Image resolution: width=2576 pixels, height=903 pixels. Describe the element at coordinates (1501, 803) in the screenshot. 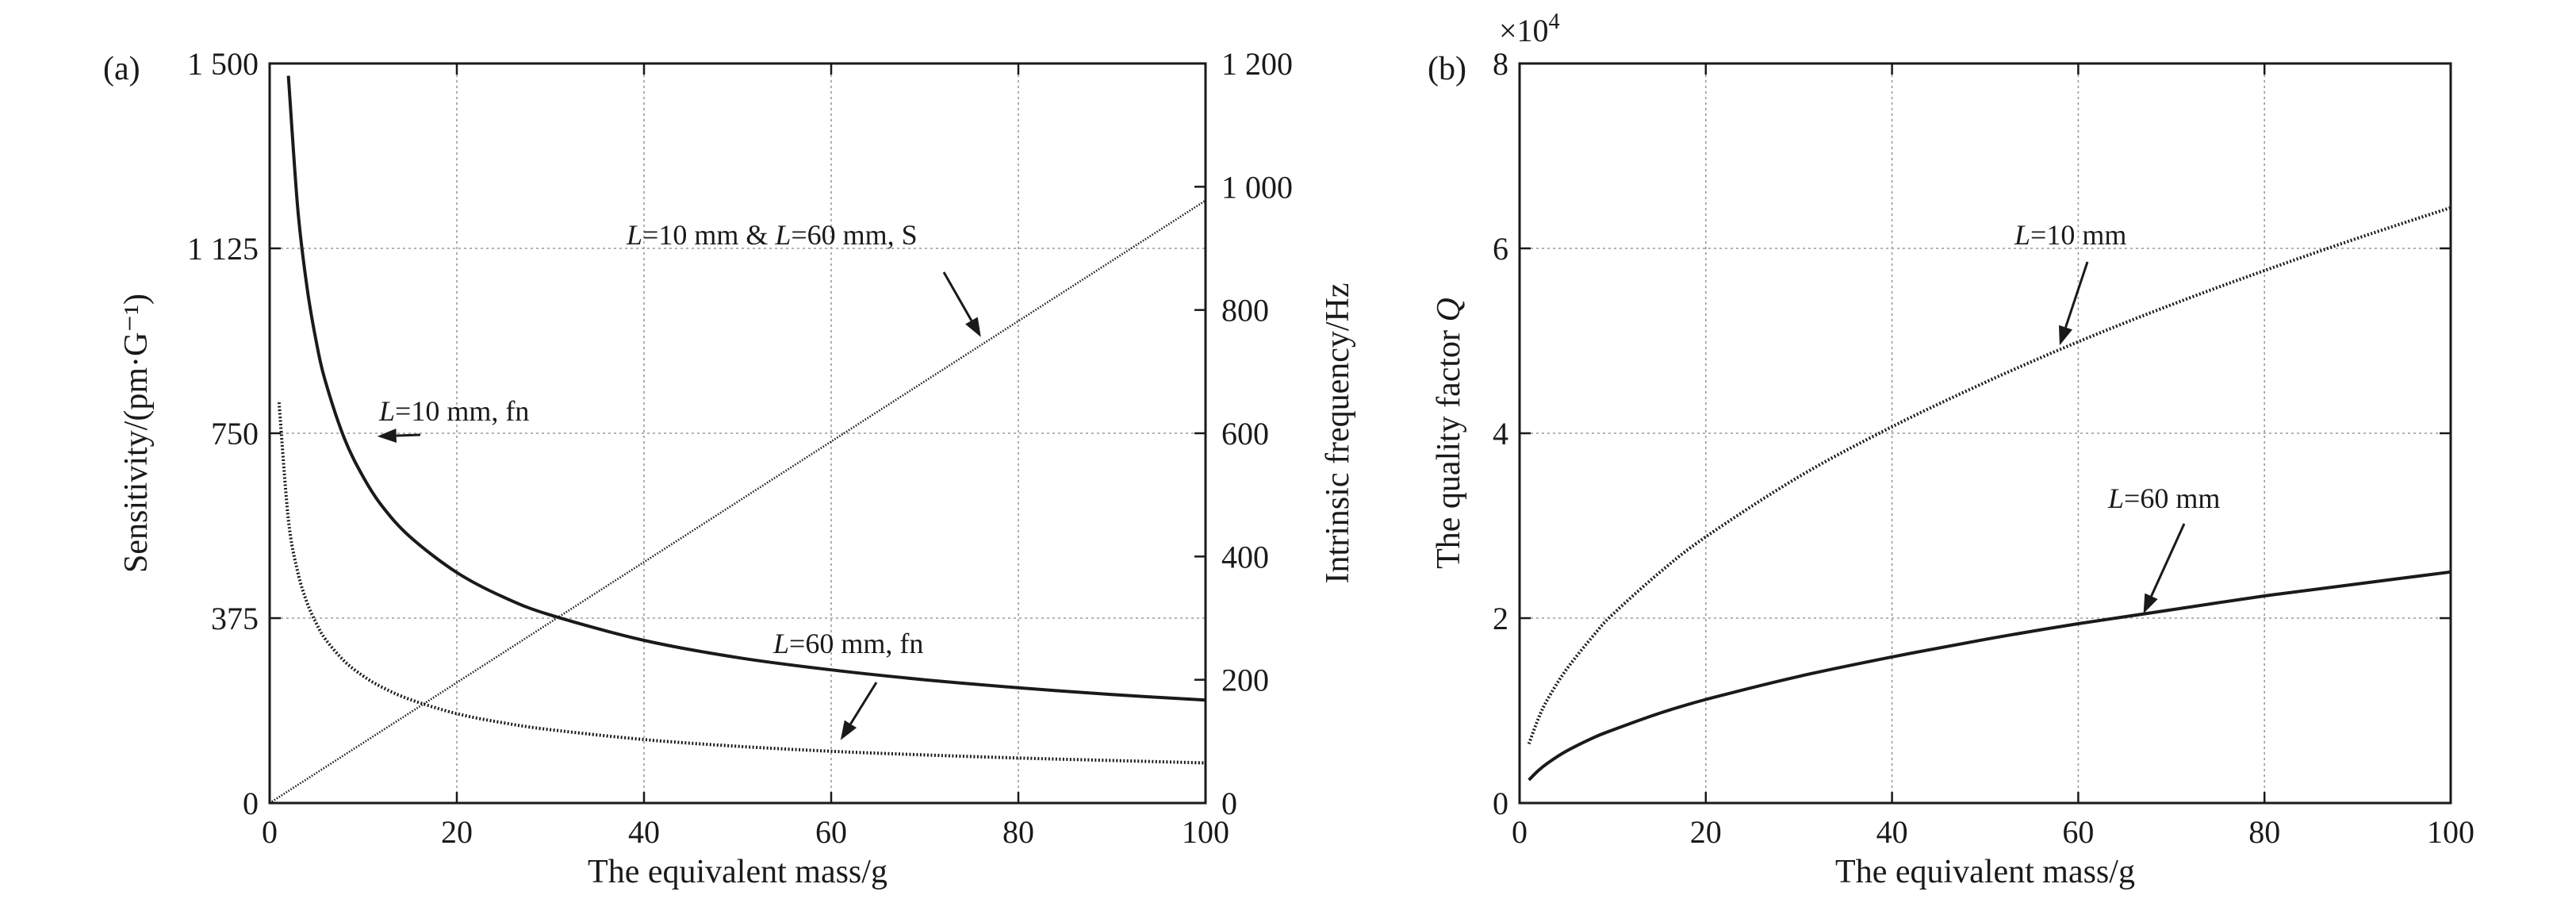

I see `panel-b-y-tick-label: 0` at that location.